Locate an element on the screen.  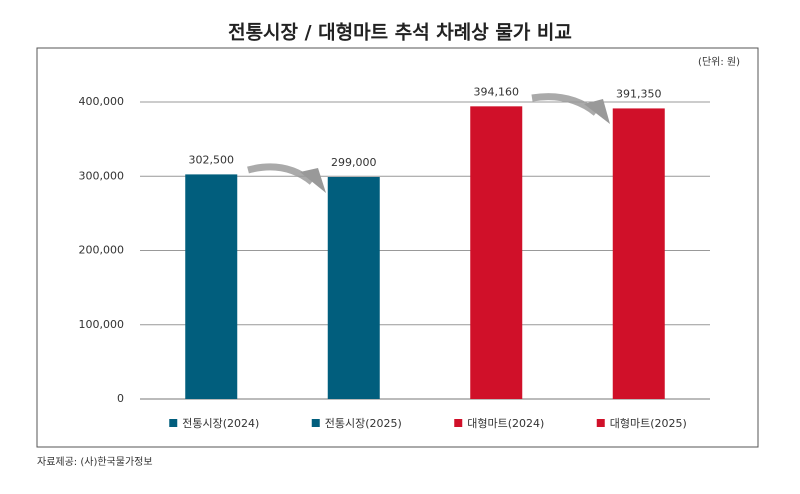
legend-label: 대형마트(2025) is located at coordinates (648, 423).